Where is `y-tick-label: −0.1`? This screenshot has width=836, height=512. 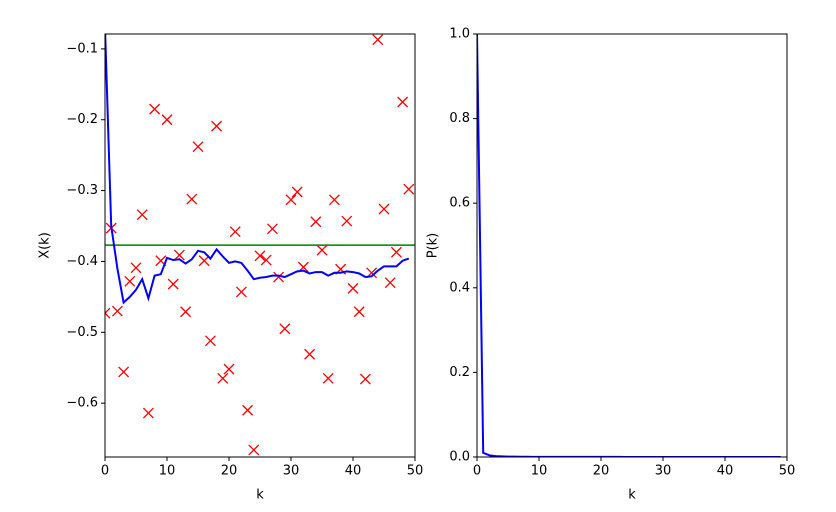 y-tick-label: −0.1 is located at coordinates (82, 48).